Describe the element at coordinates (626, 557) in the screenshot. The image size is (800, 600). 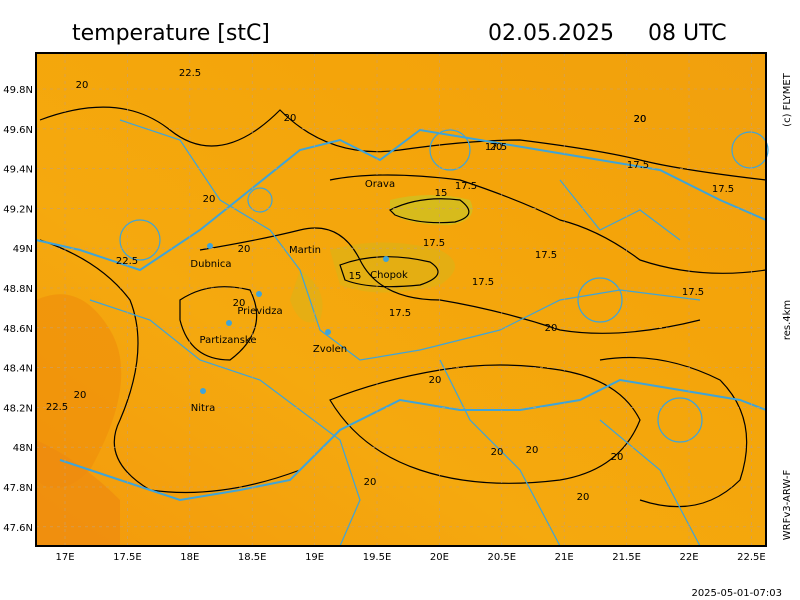
I see `longitude-label: 21.5E` at that location.